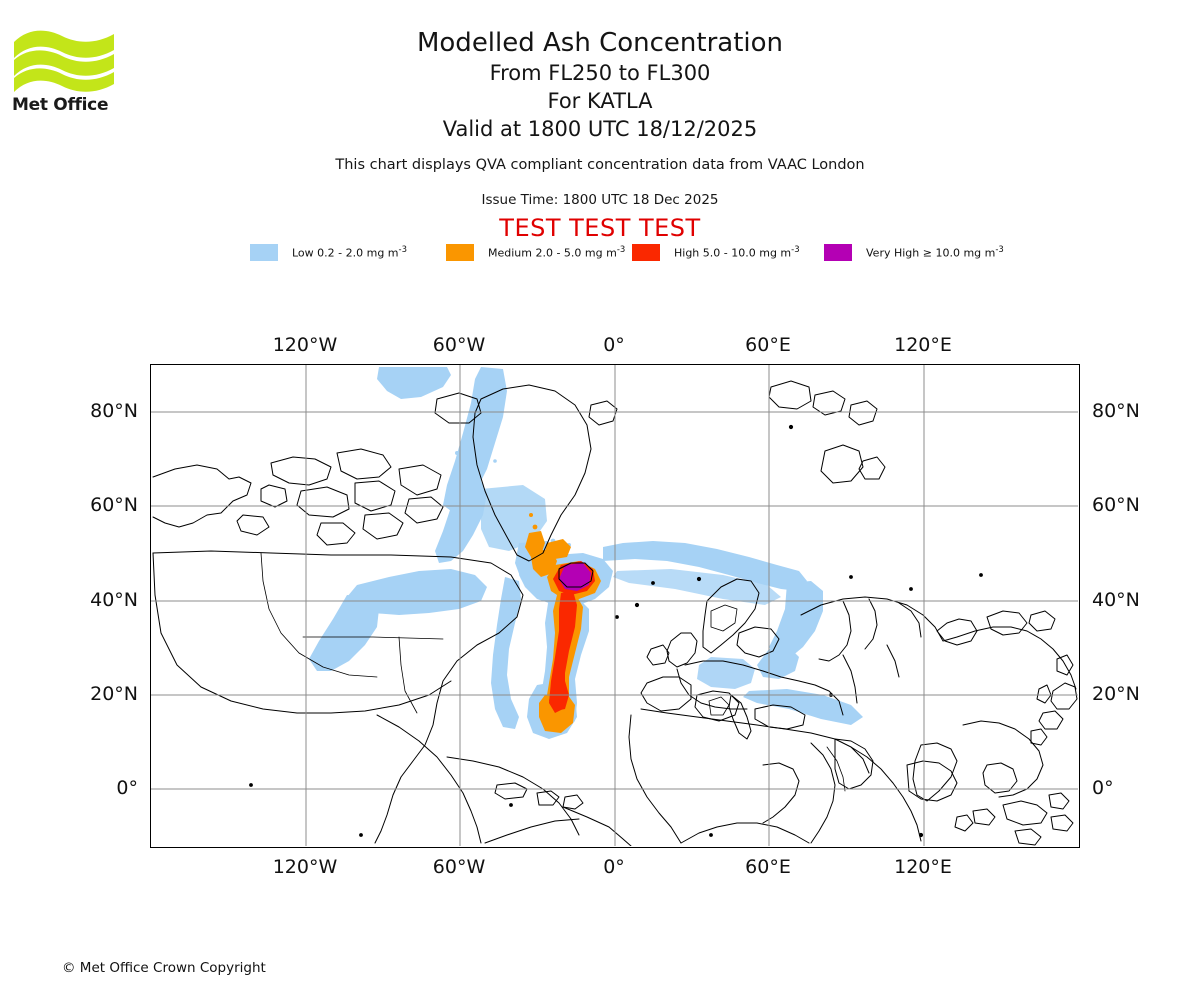 The image size is (1200, 1000). Describe the element at coordinates (114, 600) in the screenshot. I see `y-tick-left-40n: 40°N` at that location.